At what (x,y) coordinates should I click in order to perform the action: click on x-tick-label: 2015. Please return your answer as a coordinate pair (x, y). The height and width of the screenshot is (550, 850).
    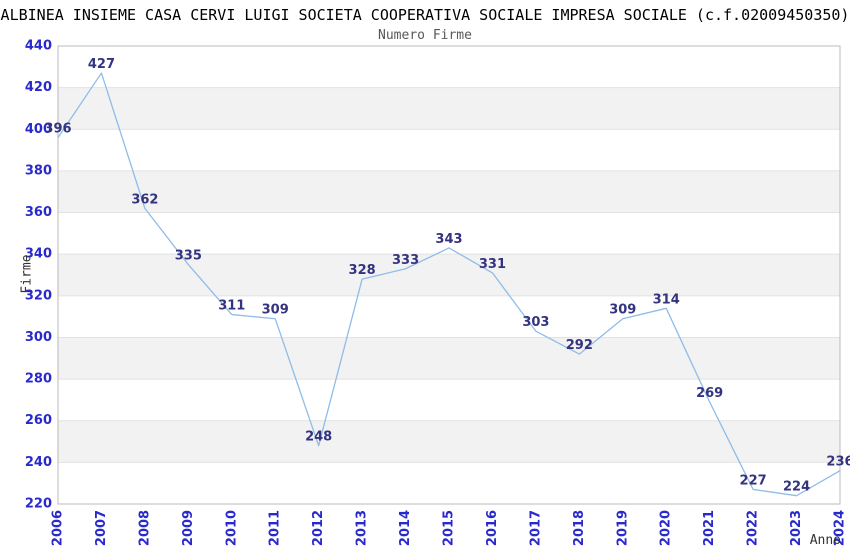
    Looking at the image, I should click on (449, 528).